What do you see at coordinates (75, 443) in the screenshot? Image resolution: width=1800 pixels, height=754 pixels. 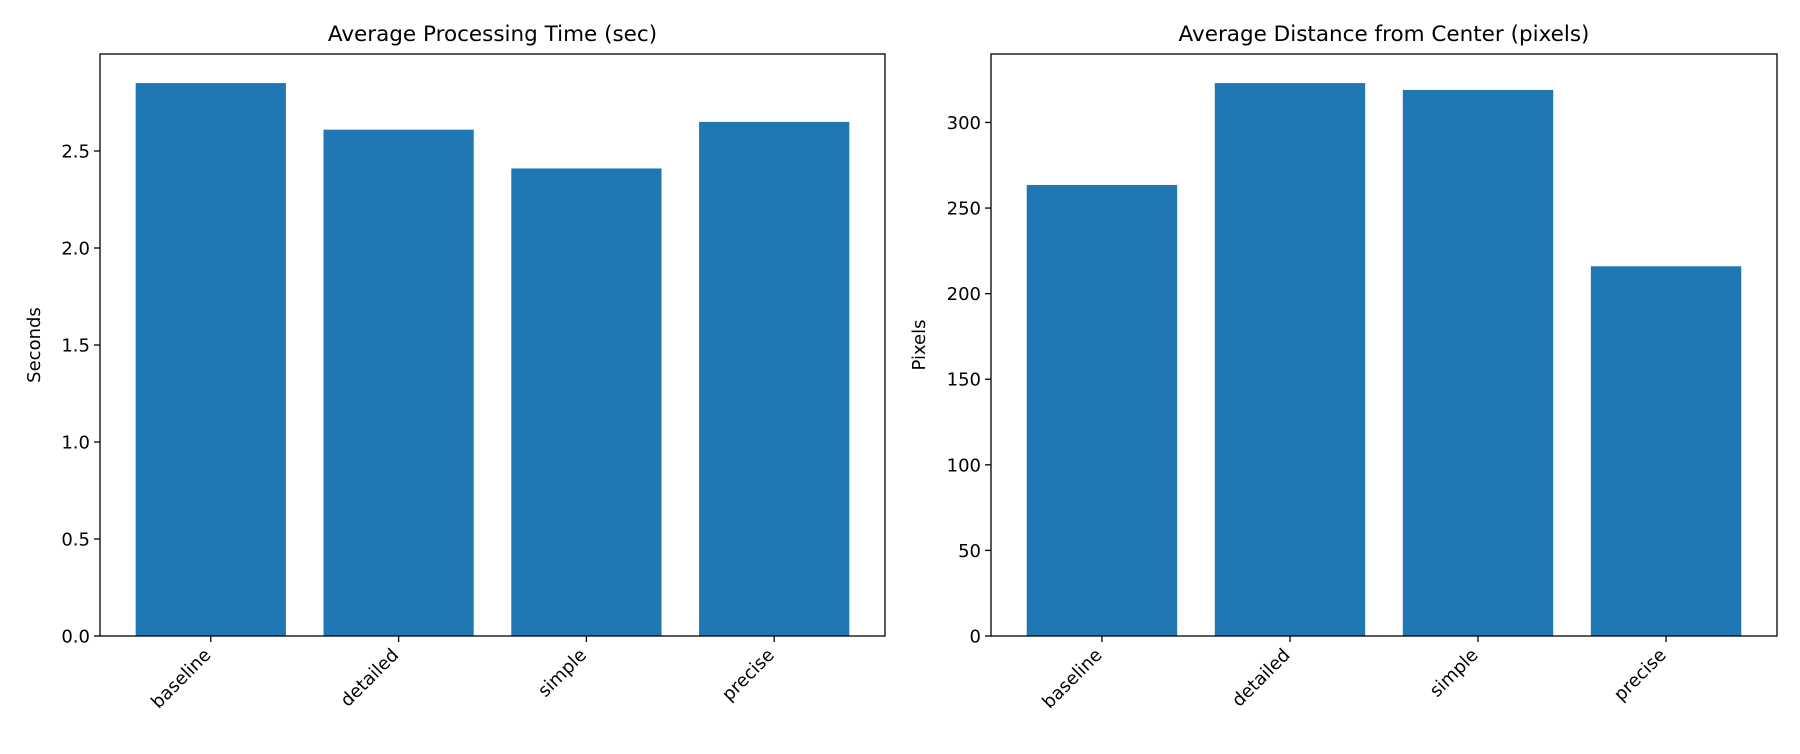 I see `y-tick-label: 1.0` at bounding box center [75, 443].